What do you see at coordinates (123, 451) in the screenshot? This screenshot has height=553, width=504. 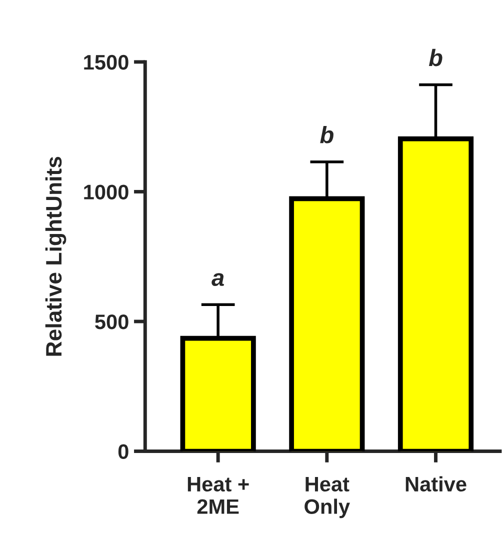 I see `y-tick-label: 0` at bounding box center [123, 451].